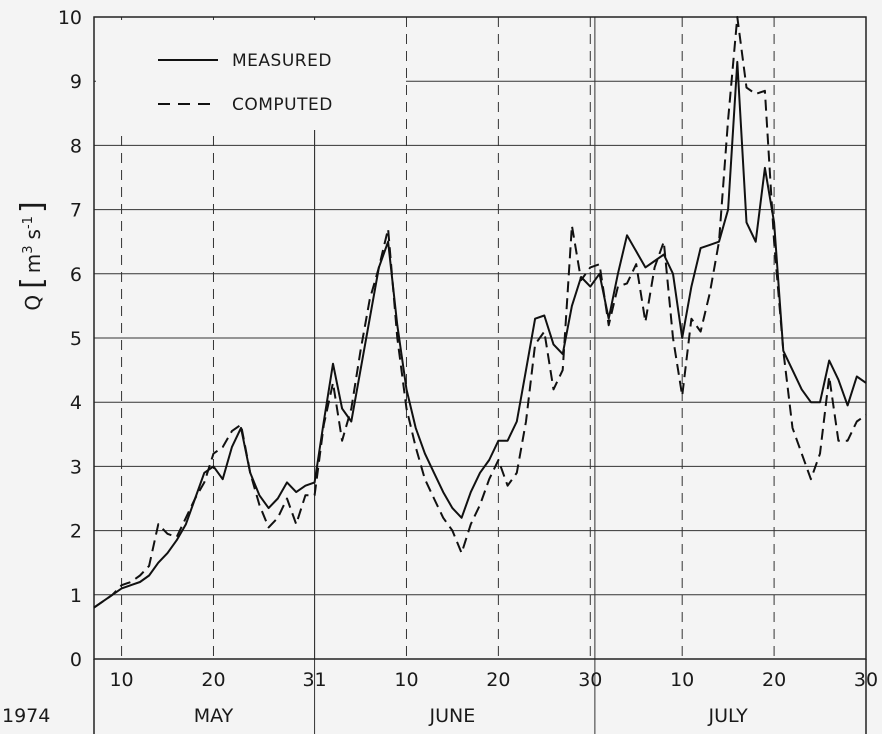  Describe the element at coordinates (76, 275) in the screenshot. I see `y-tick-label: 6` at that location.